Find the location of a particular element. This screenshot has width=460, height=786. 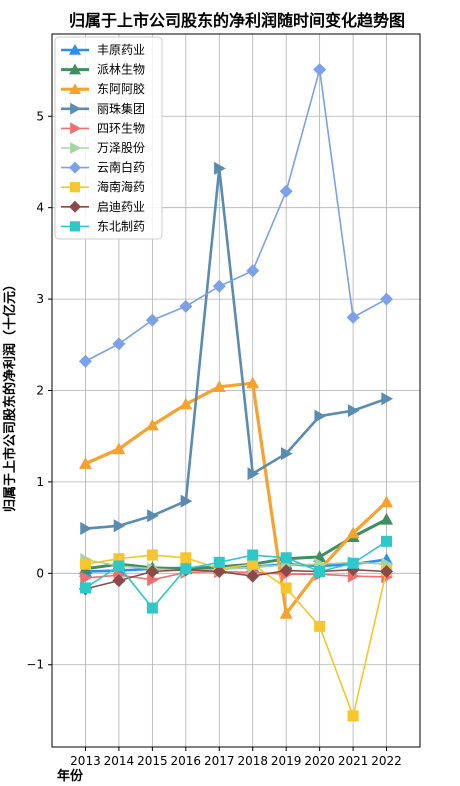

chart-title: 归属于上市公司股东的净利润随时间变化趋势图 is located at coordinates (237, 20).